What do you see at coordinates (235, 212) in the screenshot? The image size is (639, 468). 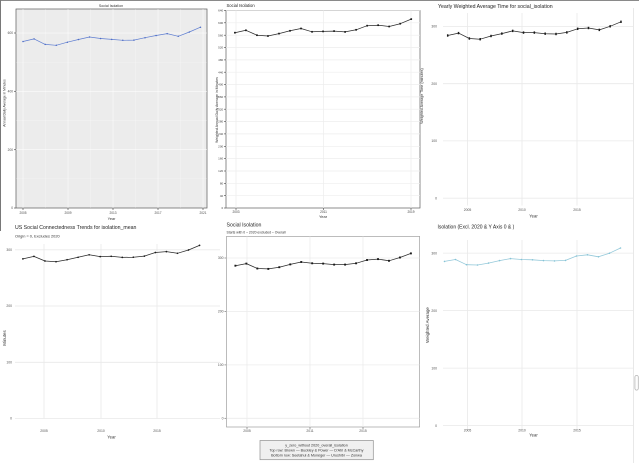 I see `svg-text: 2003` at bounding box center [235, 212].